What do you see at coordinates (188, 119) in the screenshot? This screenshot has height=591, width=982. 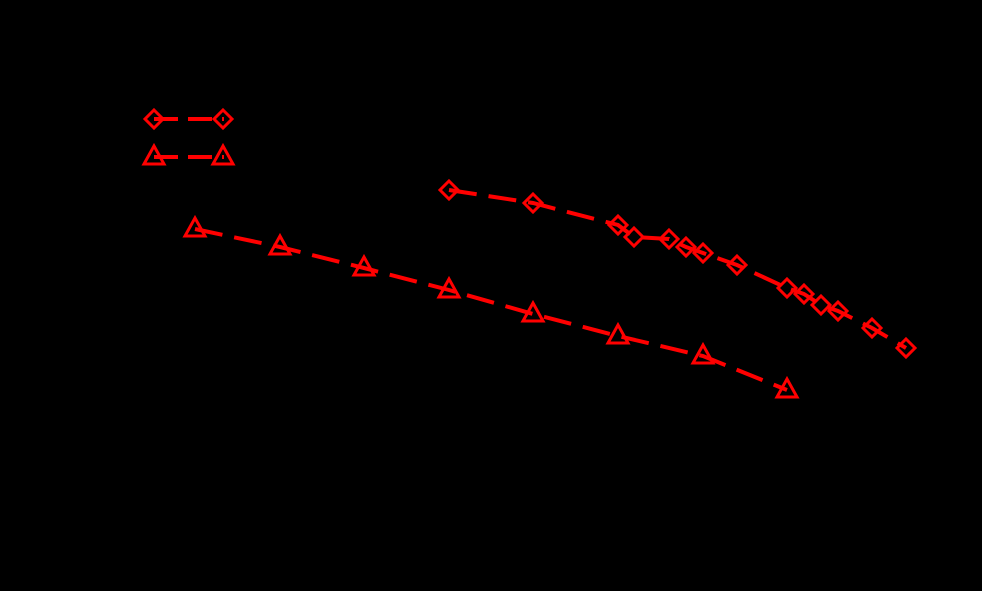 I see `legend-entry-diamond` at bounding box center [188, 119].